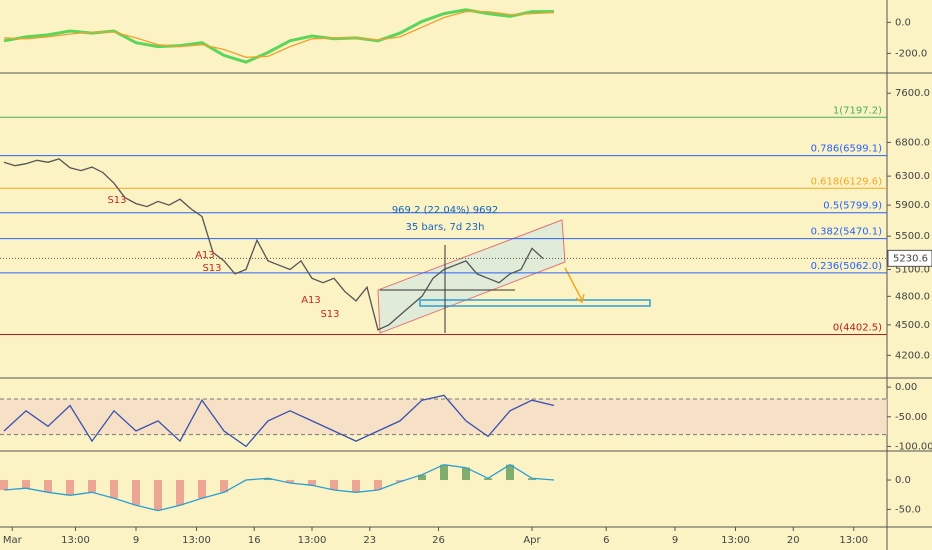 This screenshot has height=550, width=932. What do you see at coordinates (535, 303) in the screenshot?
I see `target-box` at bounding box center [535, 303].